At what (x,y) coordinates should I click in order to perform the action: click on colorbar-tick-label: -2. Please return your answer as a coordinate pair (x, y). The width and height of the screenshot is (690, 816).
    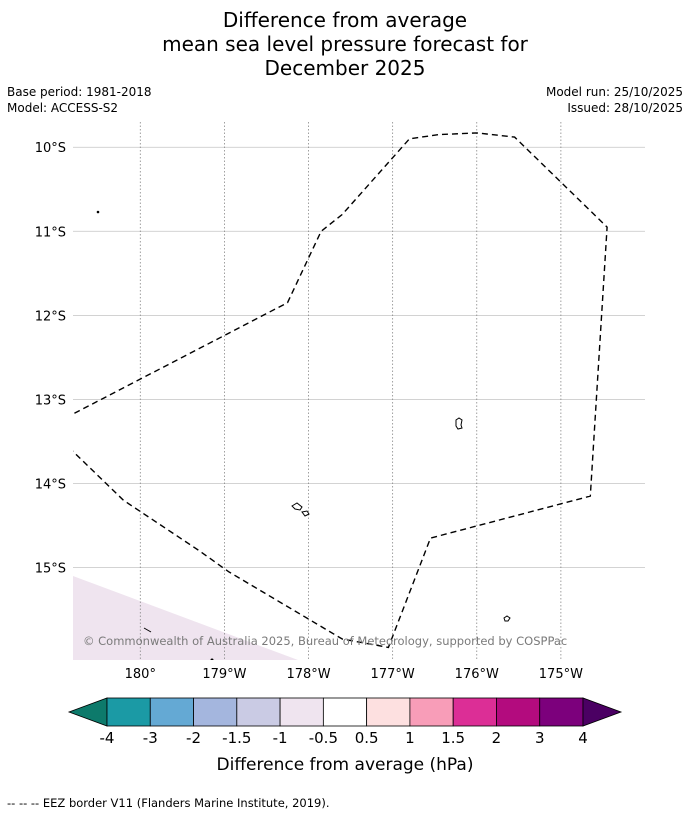
    Looking at the image, I should click on (193, 738).